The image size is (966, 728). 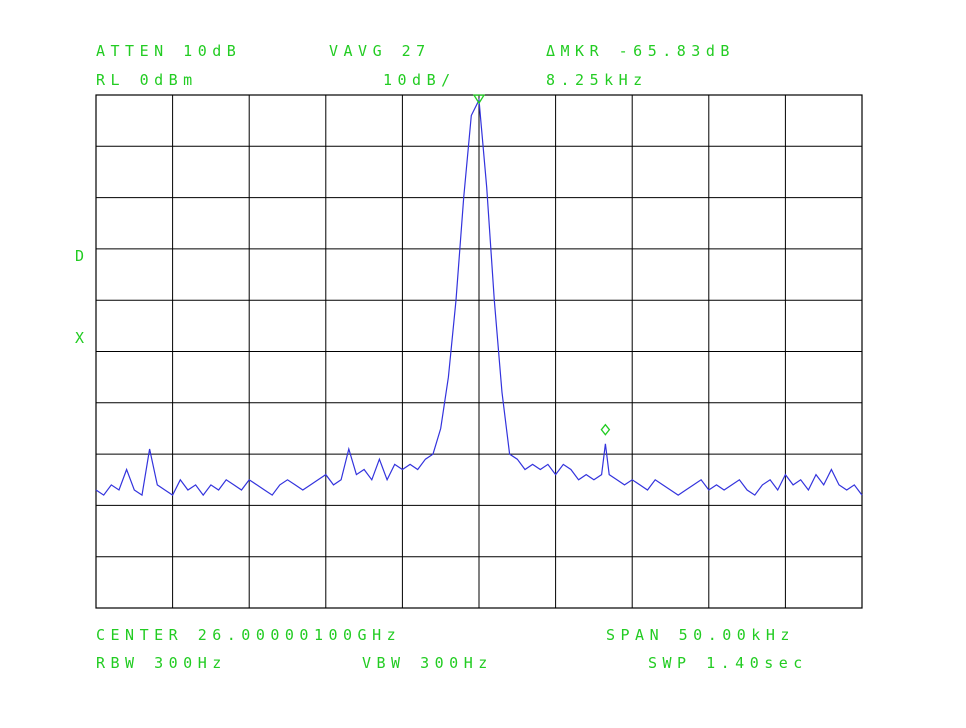 What do you see at coordinates (427, 663) in the screenshot?
I see `vbw-readout: VBW 300Hz` at bounding box center [427, 663].